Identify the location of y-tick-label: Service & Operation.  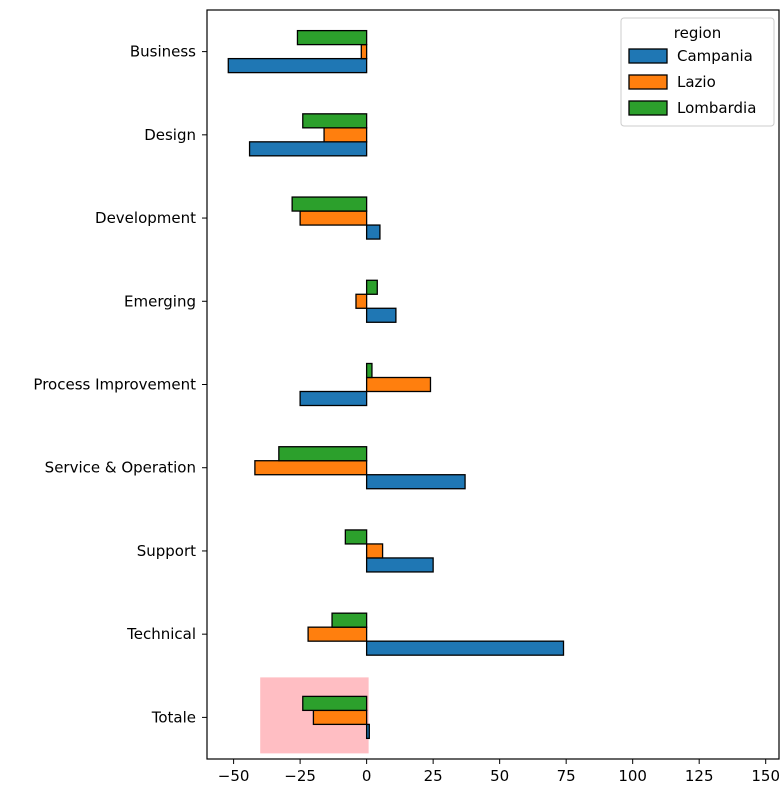
(120, 468).